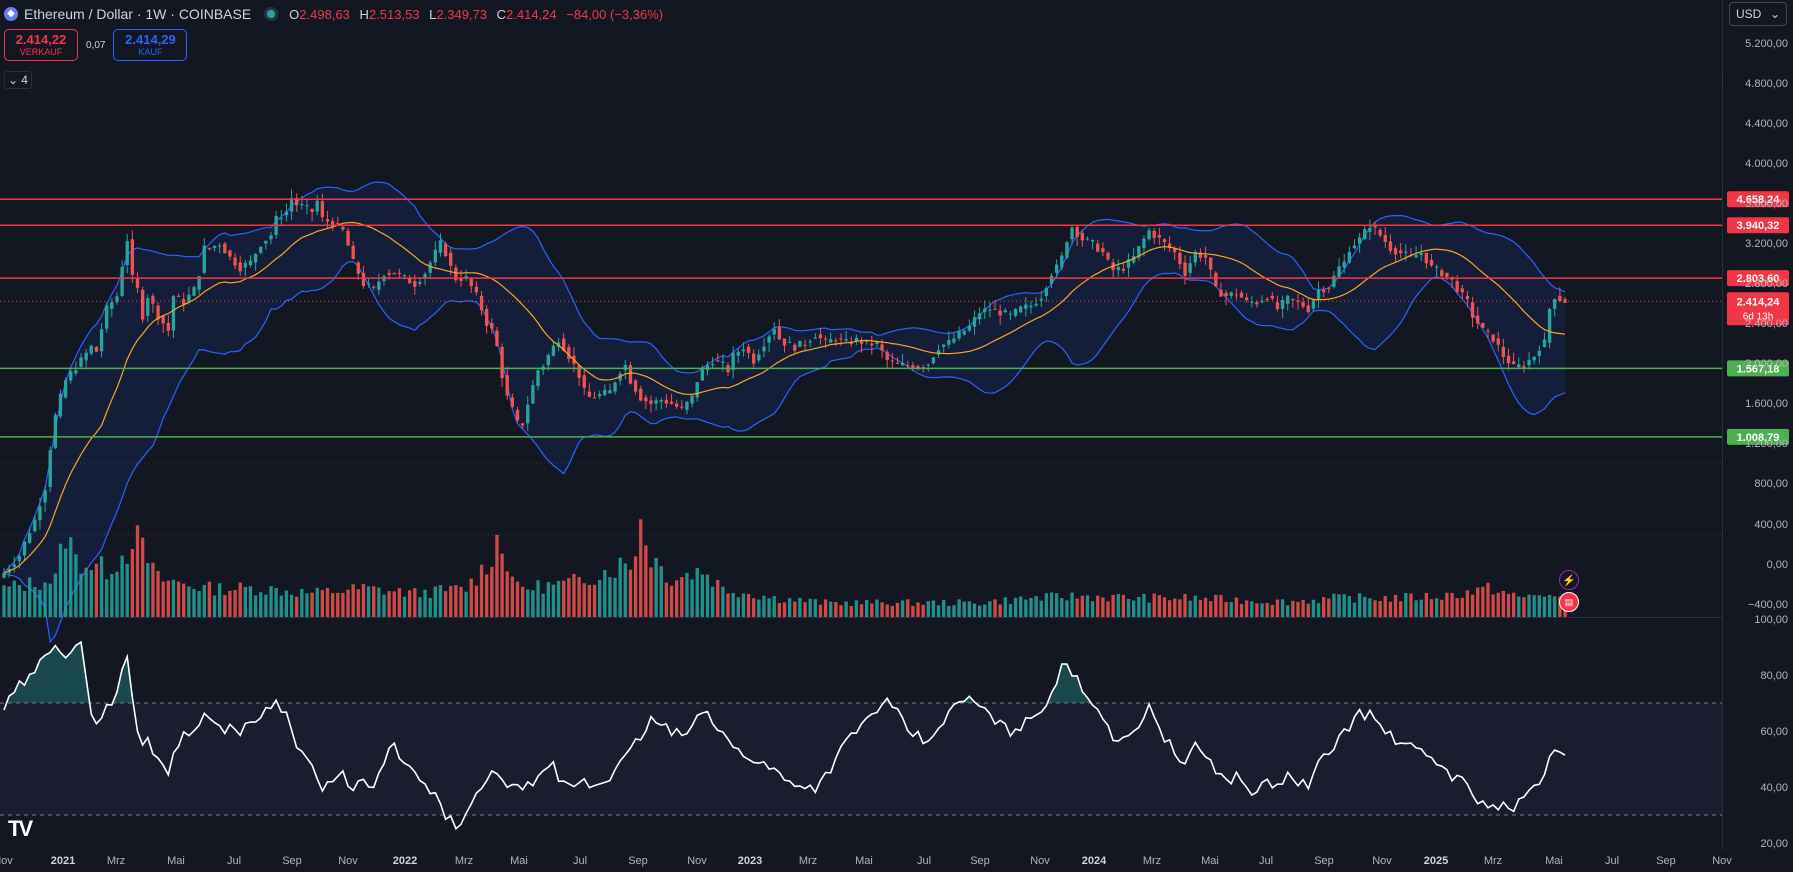 The image size is (1793, 872). I want to click on us-flag-icon: ▤, so click(1569, 602).